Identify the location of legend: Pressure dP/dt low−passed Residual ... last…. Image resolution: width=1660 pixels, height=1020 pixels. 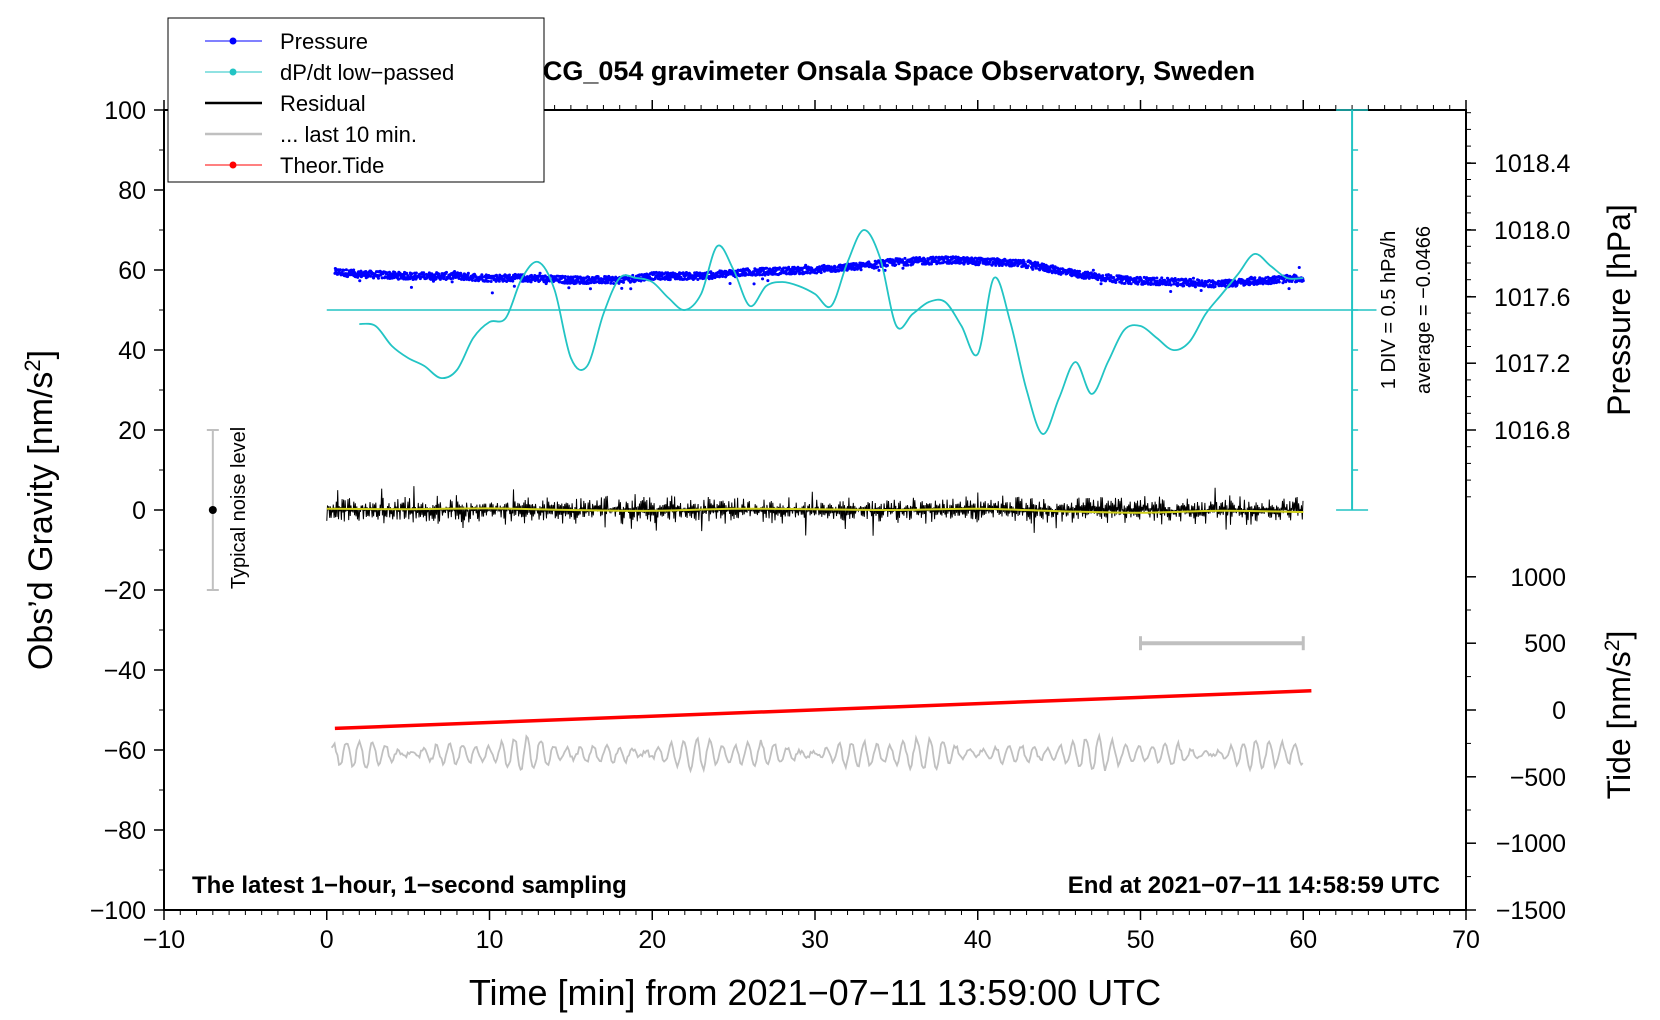
(356, 100).